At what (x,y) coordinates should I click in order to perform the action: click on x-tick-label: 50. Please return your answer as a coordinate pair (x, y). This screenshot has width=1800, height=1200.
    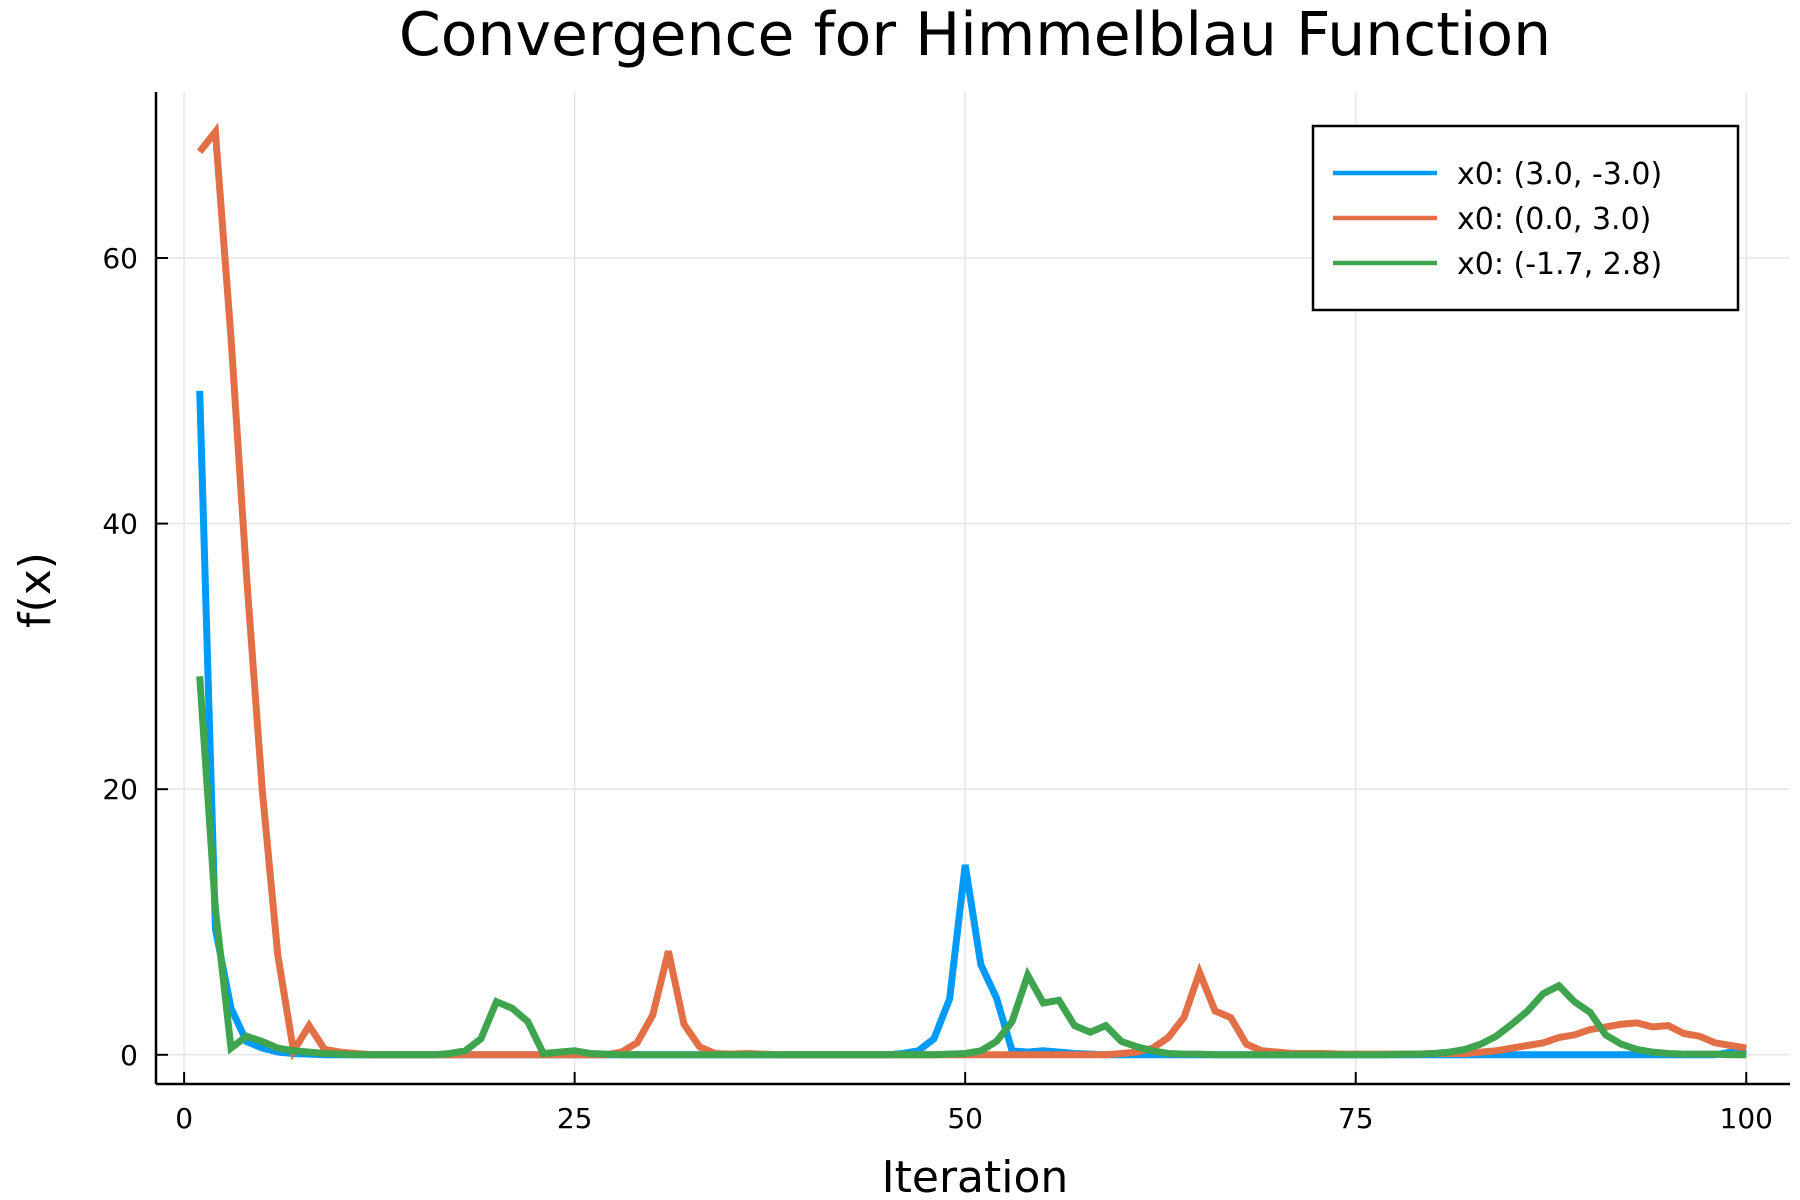
    Looking at the image, I should click on (965, 1118).